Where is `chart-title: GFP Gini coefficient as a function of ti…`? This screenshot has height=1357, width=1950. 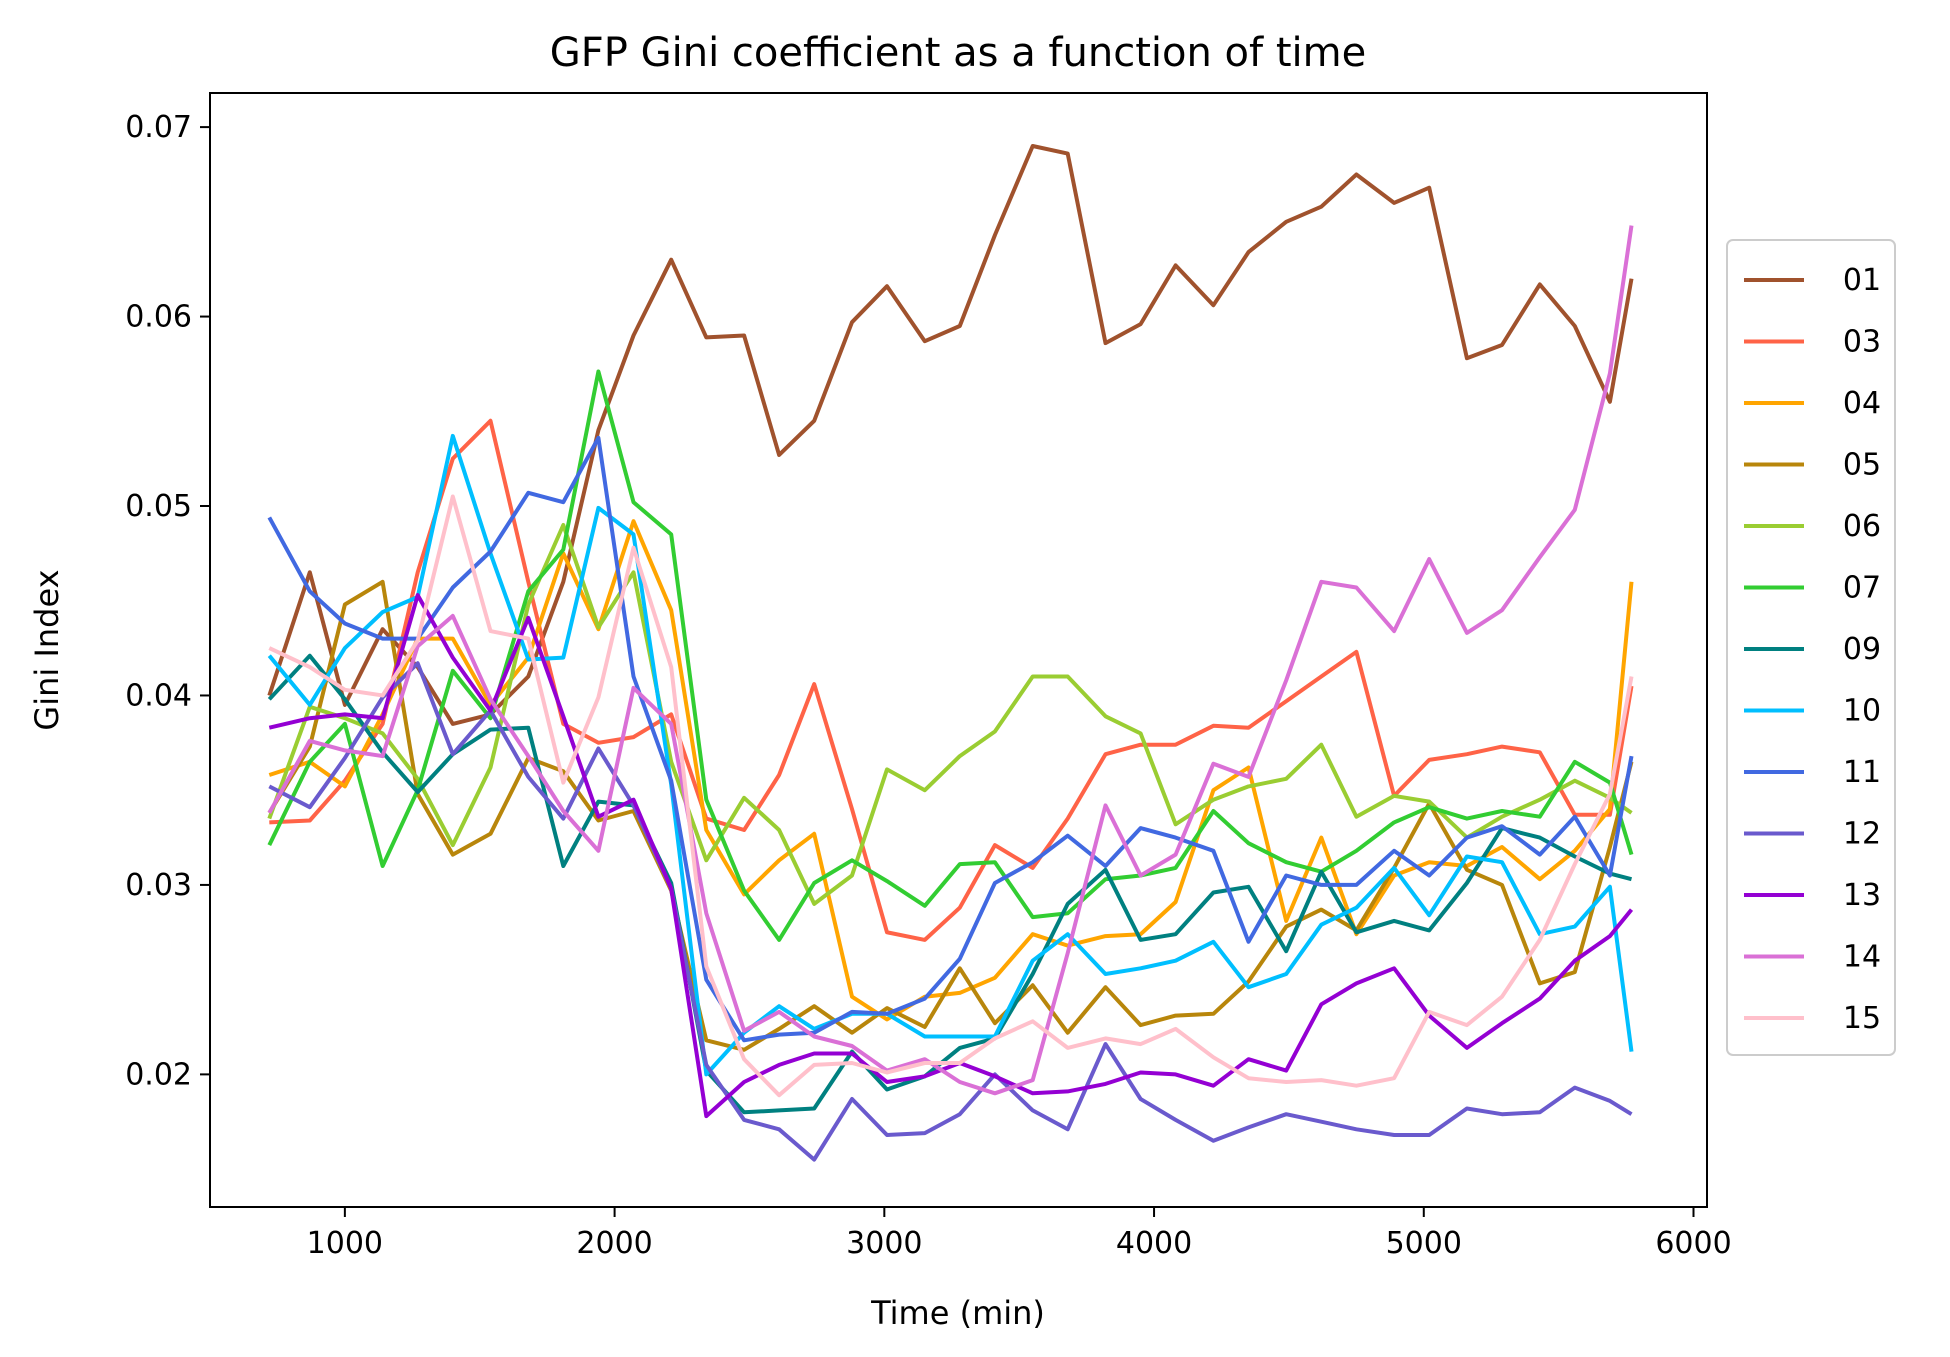
chart-title: GFP Gini coefficient as a function of ti… is located at coordinates (958, 53).